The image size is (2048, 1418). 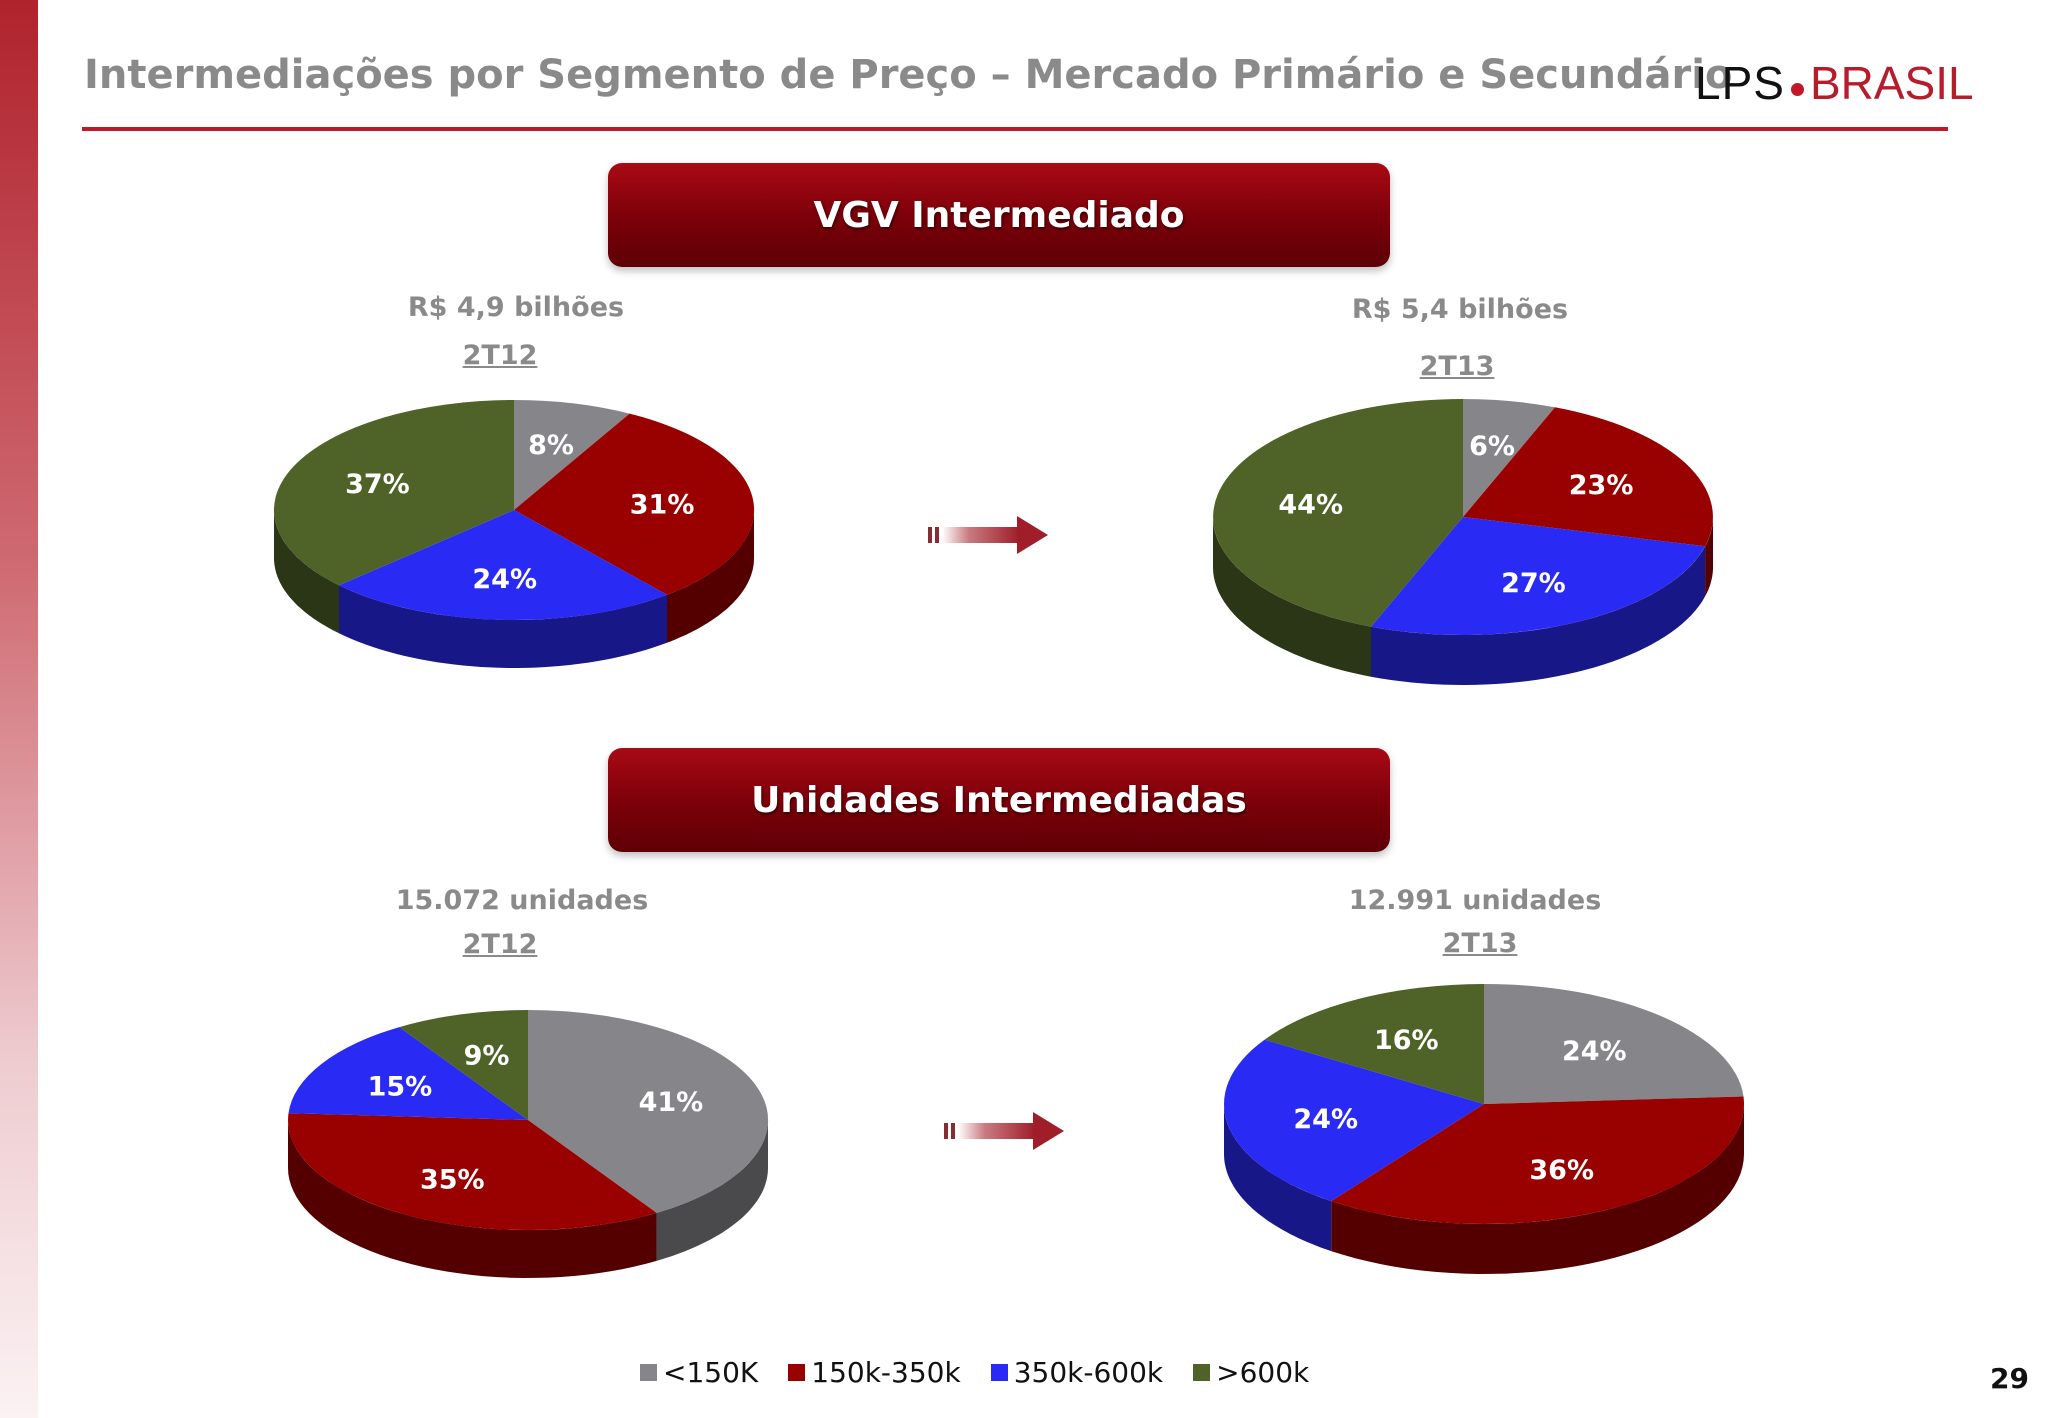 I want to click on page-number: 29, so click(x=2009, y=1378).